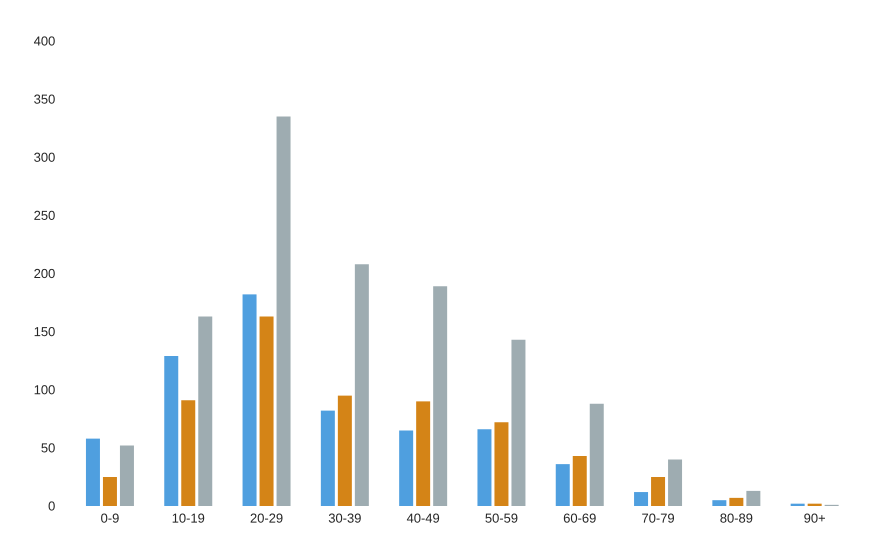  Describe the element at coordinates (658, 518) in the screenshot. I see `x-tick-label: 70-79` at that location.